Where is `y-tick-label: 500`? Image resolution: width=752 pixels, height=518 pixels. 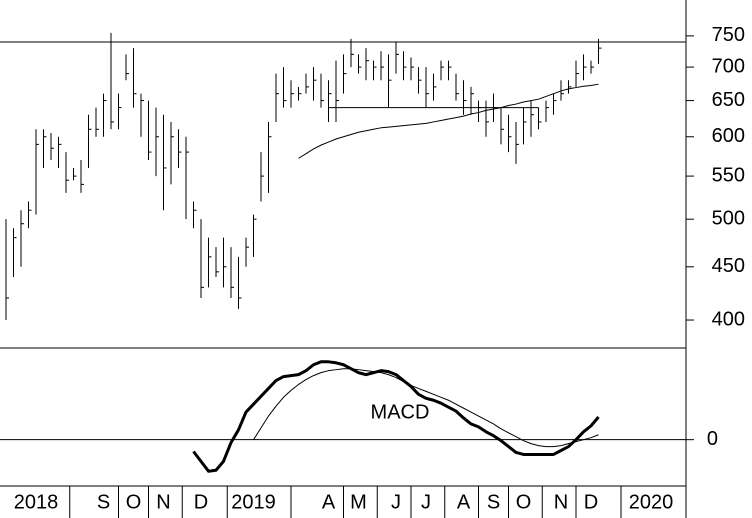
y-tick-label: 500 is located at coordinates (728, 218).